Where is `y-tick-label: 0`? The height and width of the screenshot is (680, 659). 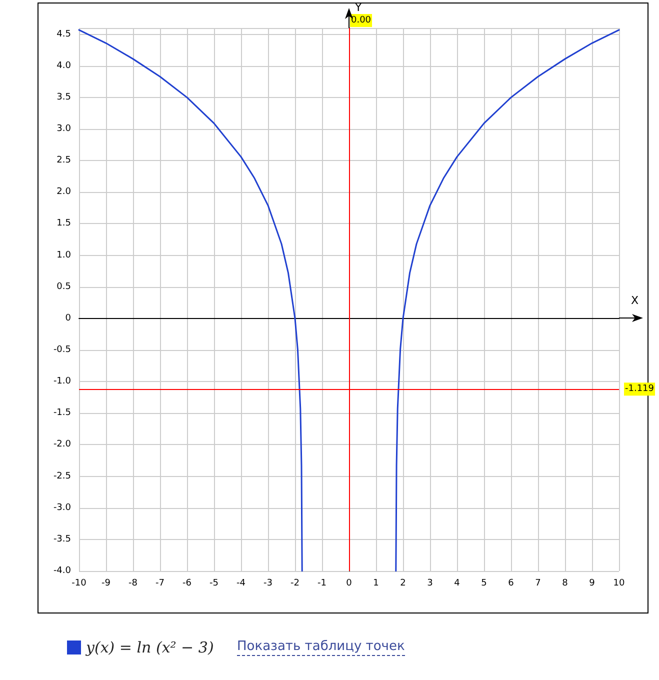 y-tick-label: 0 is located at coordinates (68, 318).